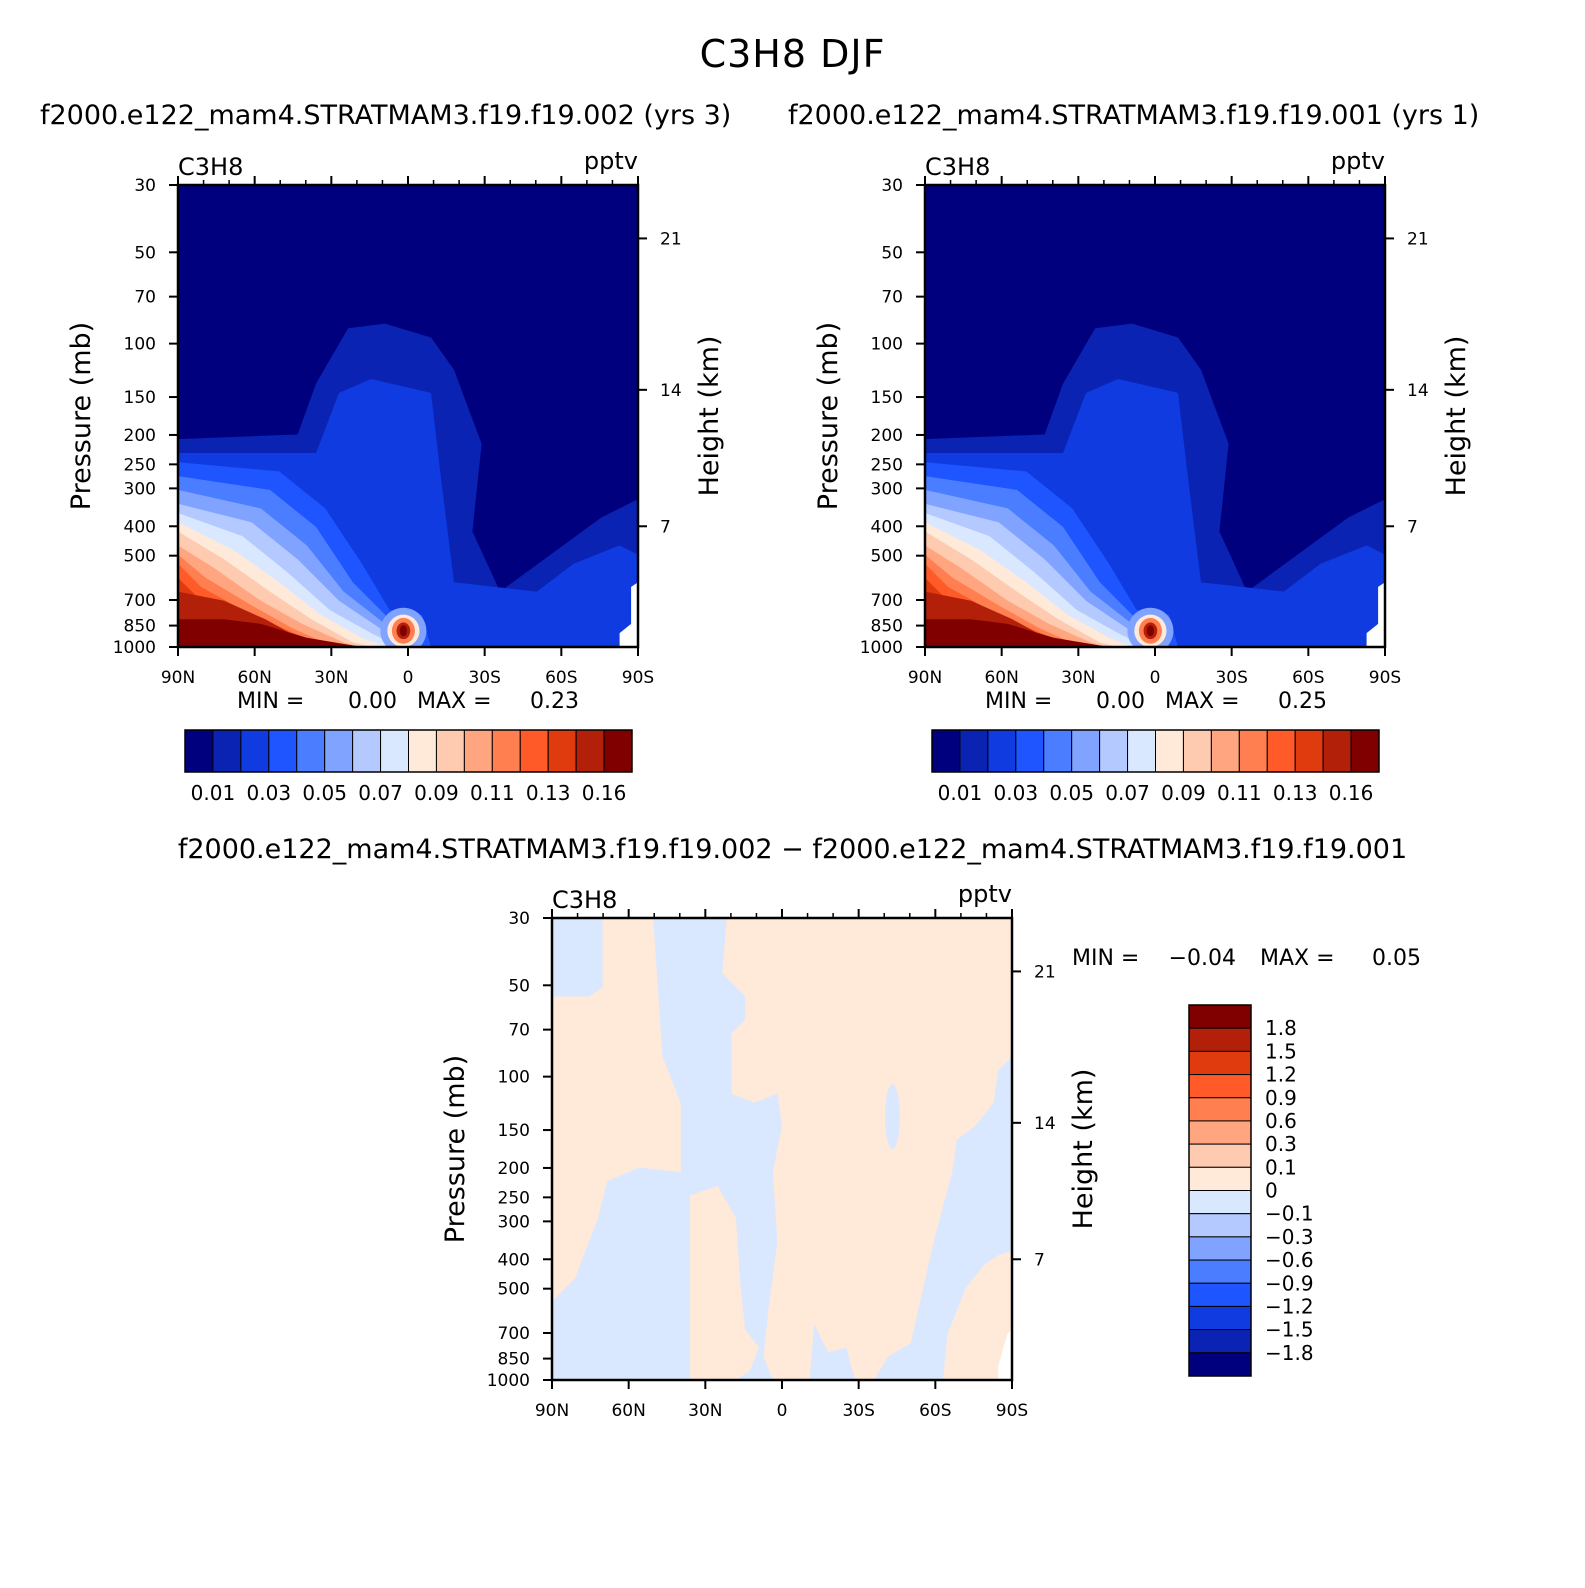 This screenshot has width=1585, height=1588. Describe the element at coordinates (724, 1283) in the screenshot. I see `panel3-fill-positive-tongue` at that location.